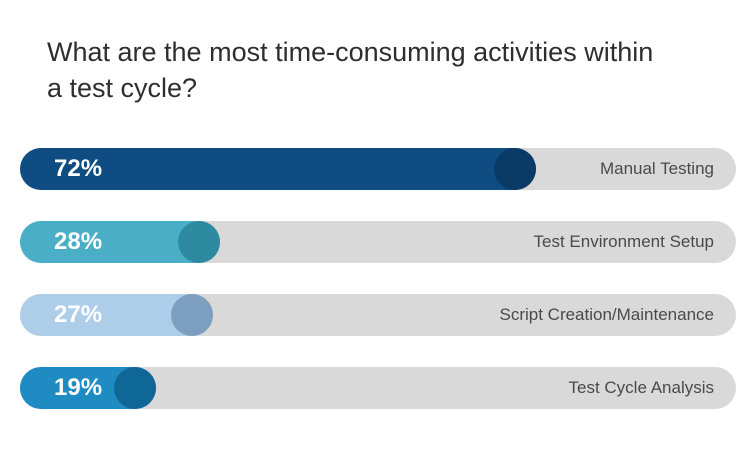 Image resolution: width=750 pixels, height=450 pixels. I want to click on value-label: 28%, so click(78, 241).